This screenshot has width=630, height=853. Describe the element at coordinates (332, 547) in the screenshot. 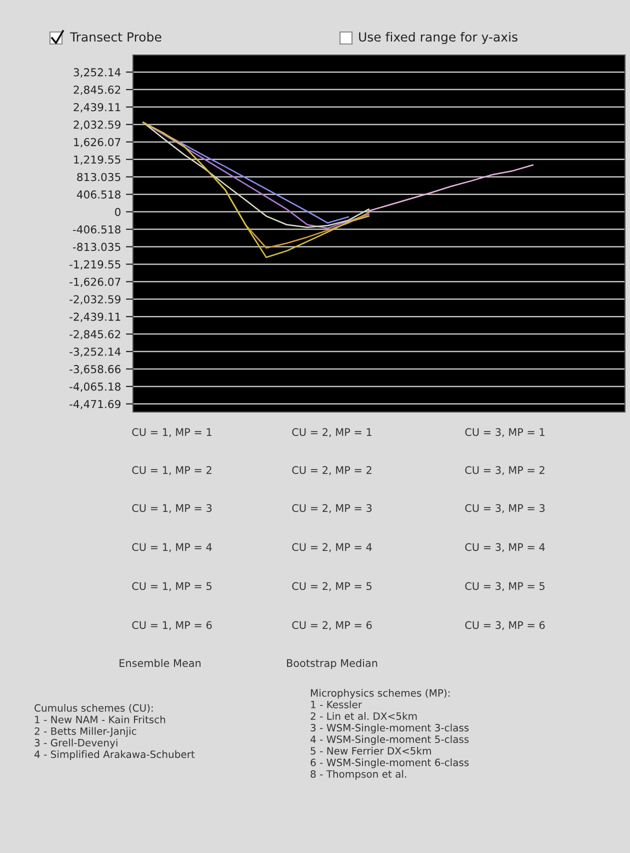

I see `text: CU = 2, MP = 4` at that location.